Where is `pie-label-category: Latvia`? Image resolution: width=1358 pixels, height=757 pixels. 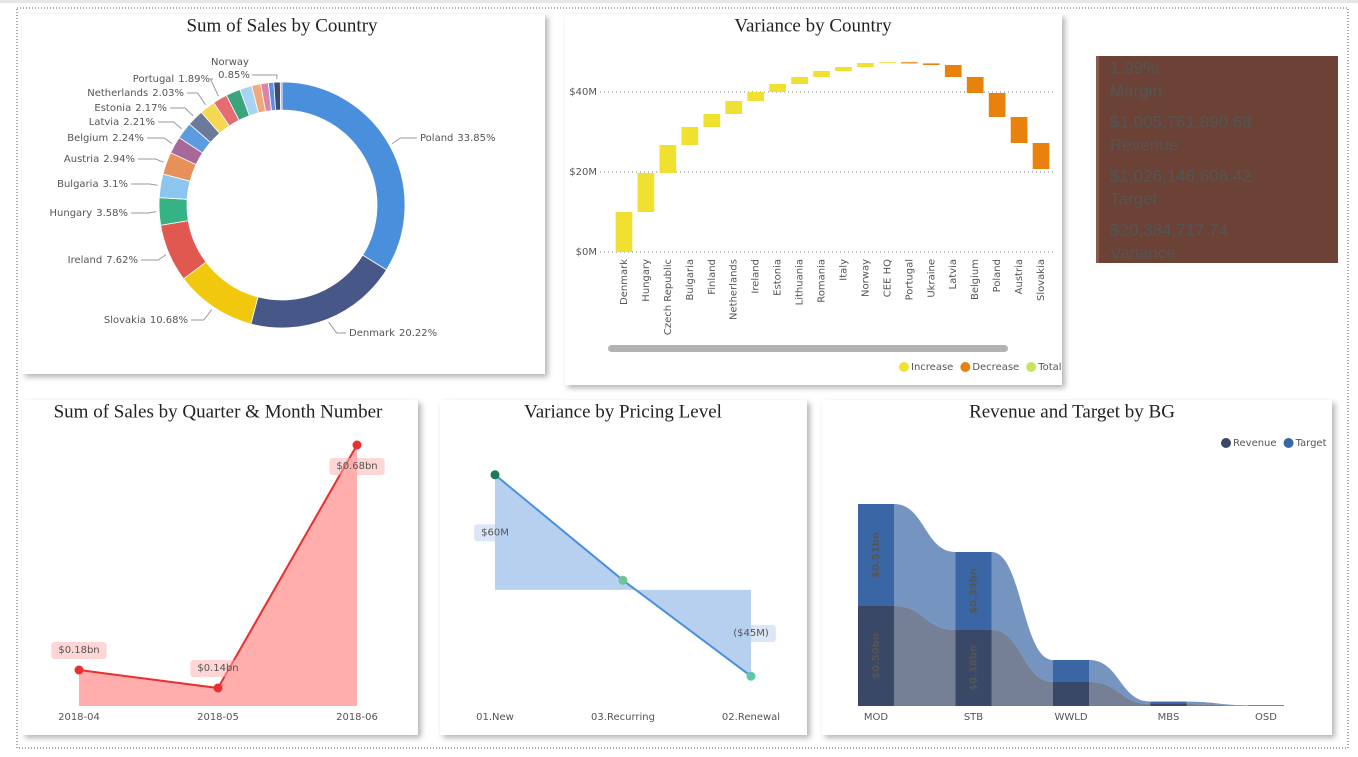
pie-label-category: Latvia is located at coordinates (104, 122).